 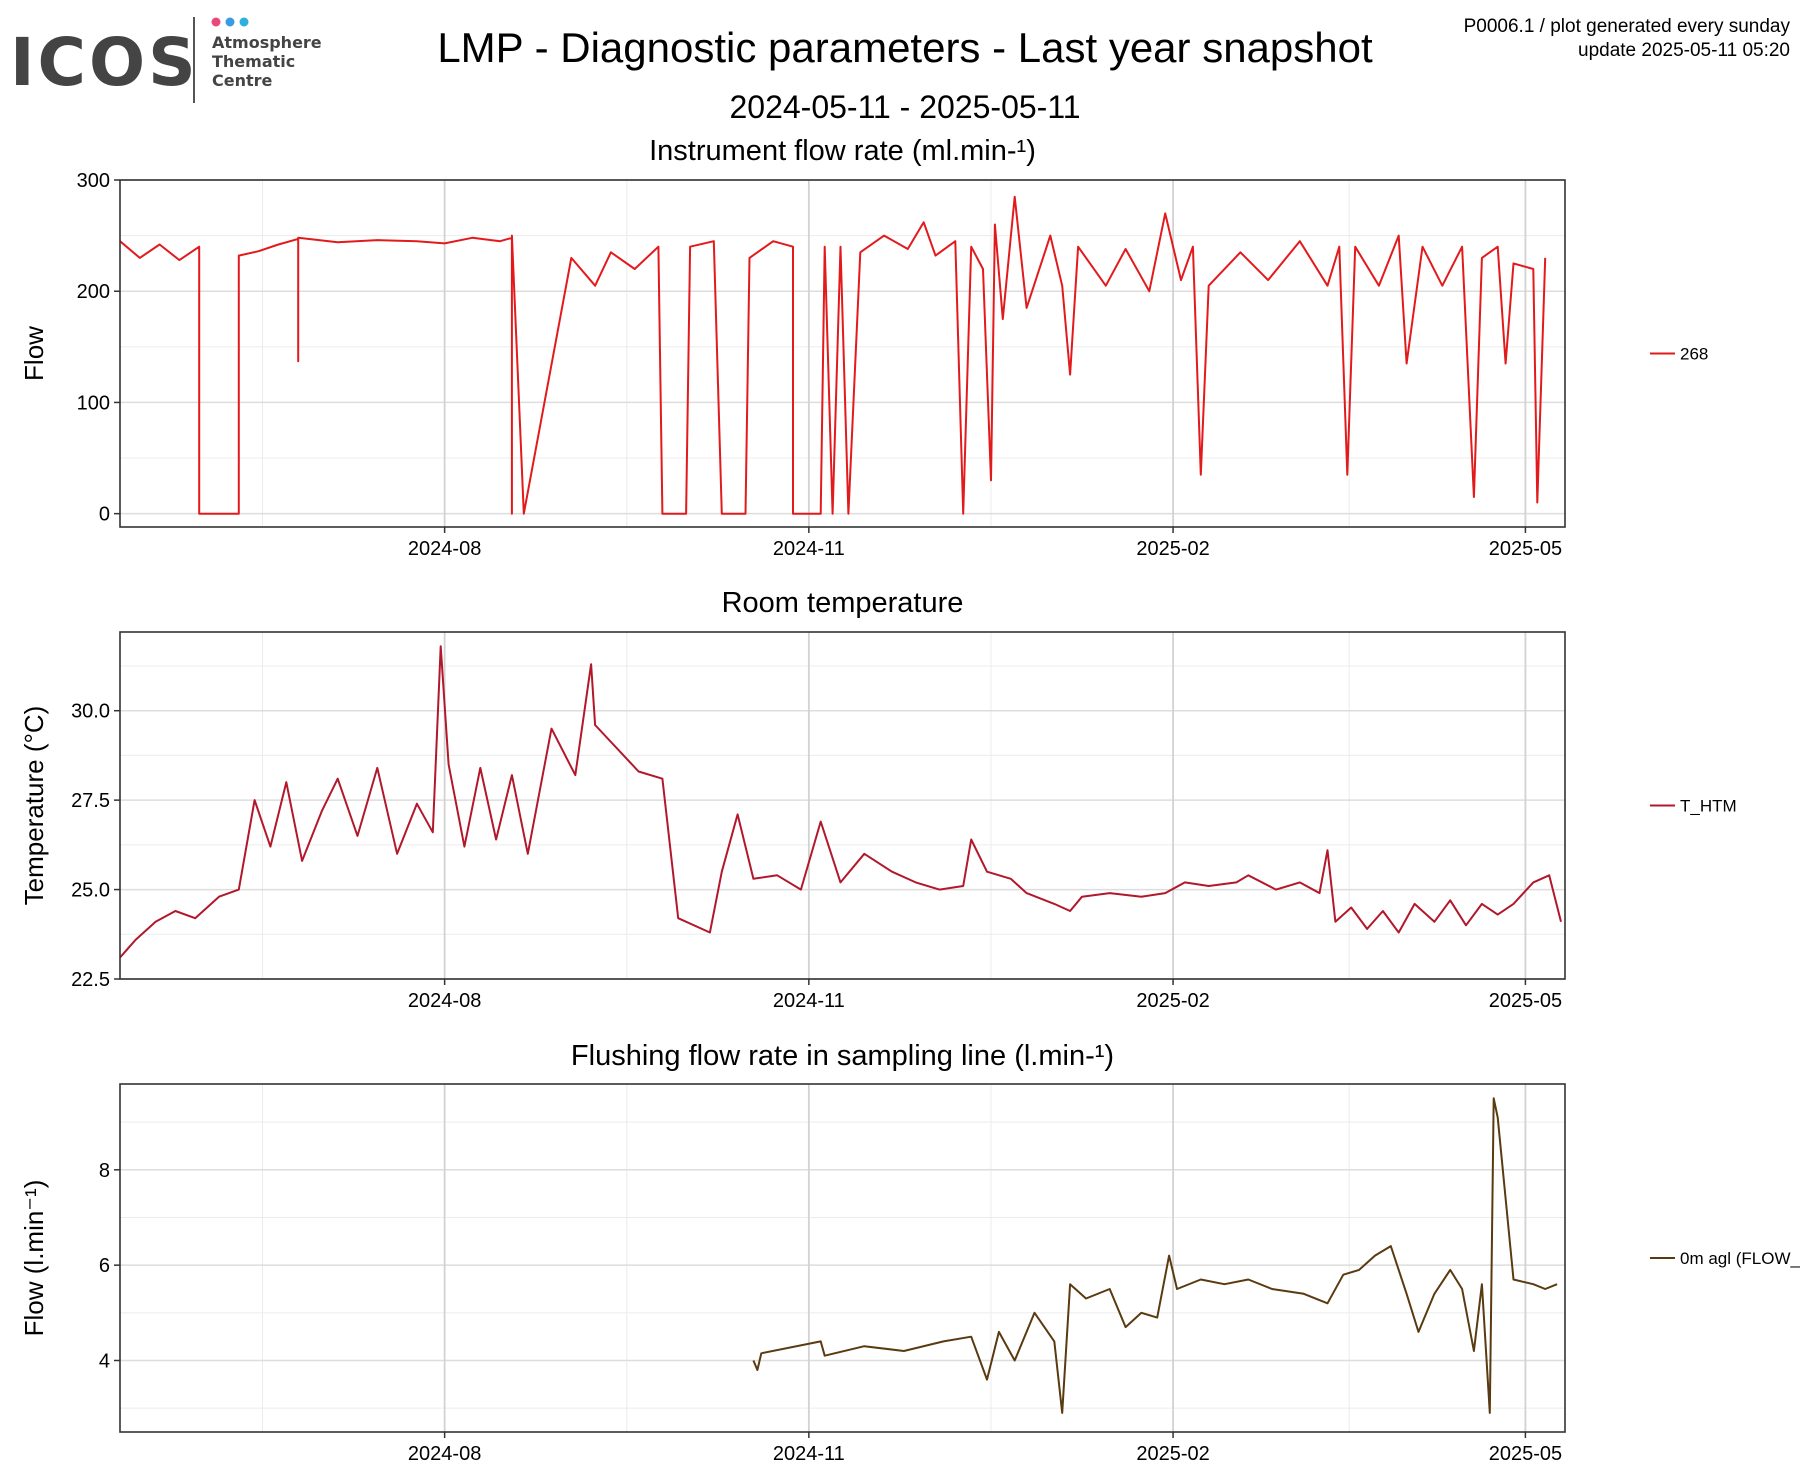 What do you see at coordinates (904, 107) in the screenshot?
I see `figure-subtitle: 2024-05-11 - 2025-05-11` at bounding box center [904, 107].